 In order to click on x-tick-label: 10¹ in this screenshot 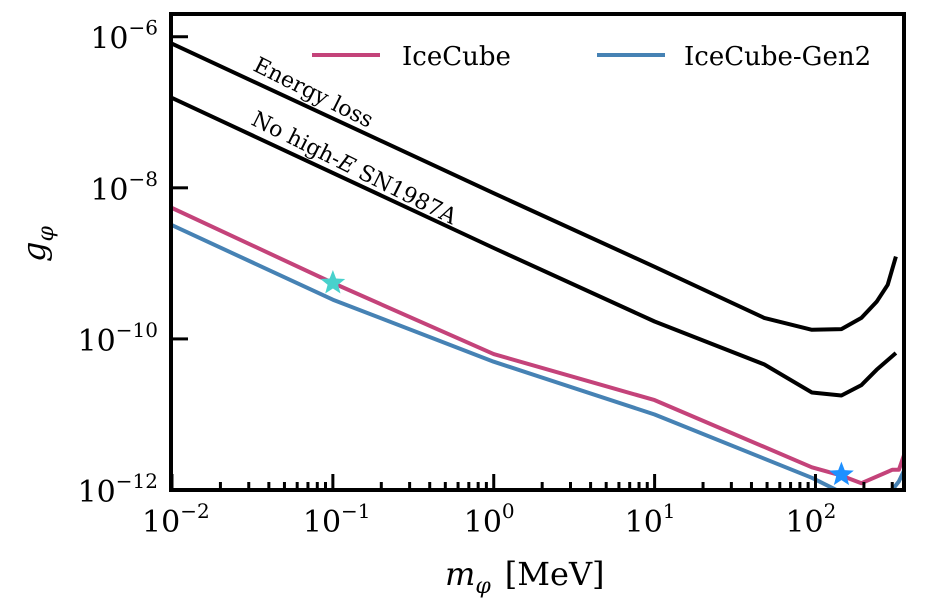, I will do `click(650, 519)`.